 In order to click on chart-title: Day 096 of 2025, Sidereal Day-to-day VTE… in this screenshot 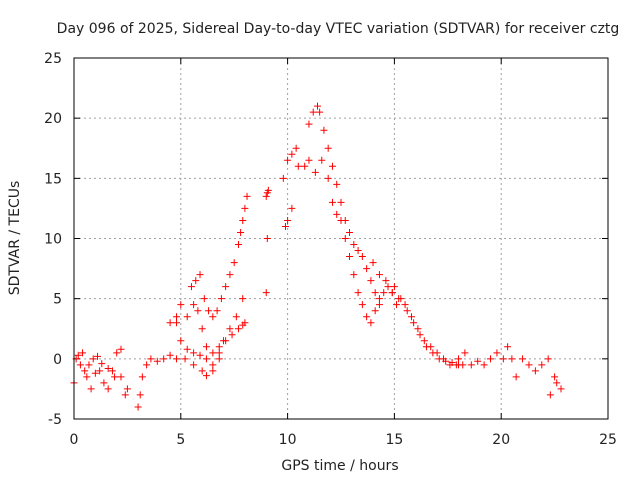, I will do `click(338, 29)`.